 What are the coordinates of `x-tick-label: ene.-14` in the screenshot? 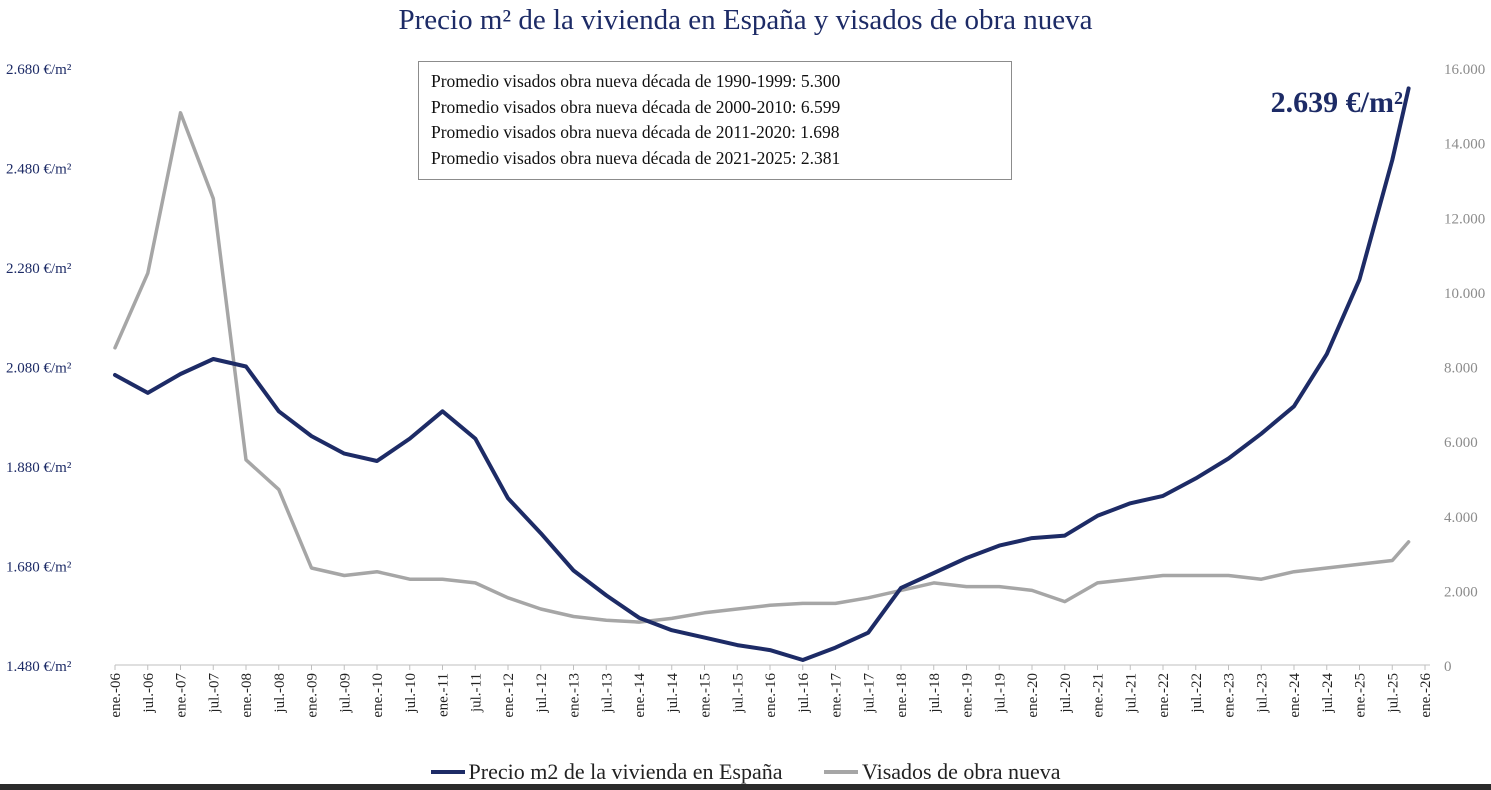 It's located at (640, 695).